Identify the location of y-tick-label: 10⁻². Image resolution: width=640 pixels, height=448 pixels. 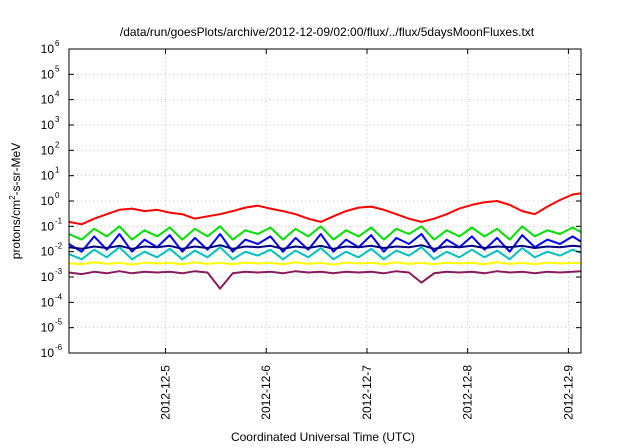
(52, 250).